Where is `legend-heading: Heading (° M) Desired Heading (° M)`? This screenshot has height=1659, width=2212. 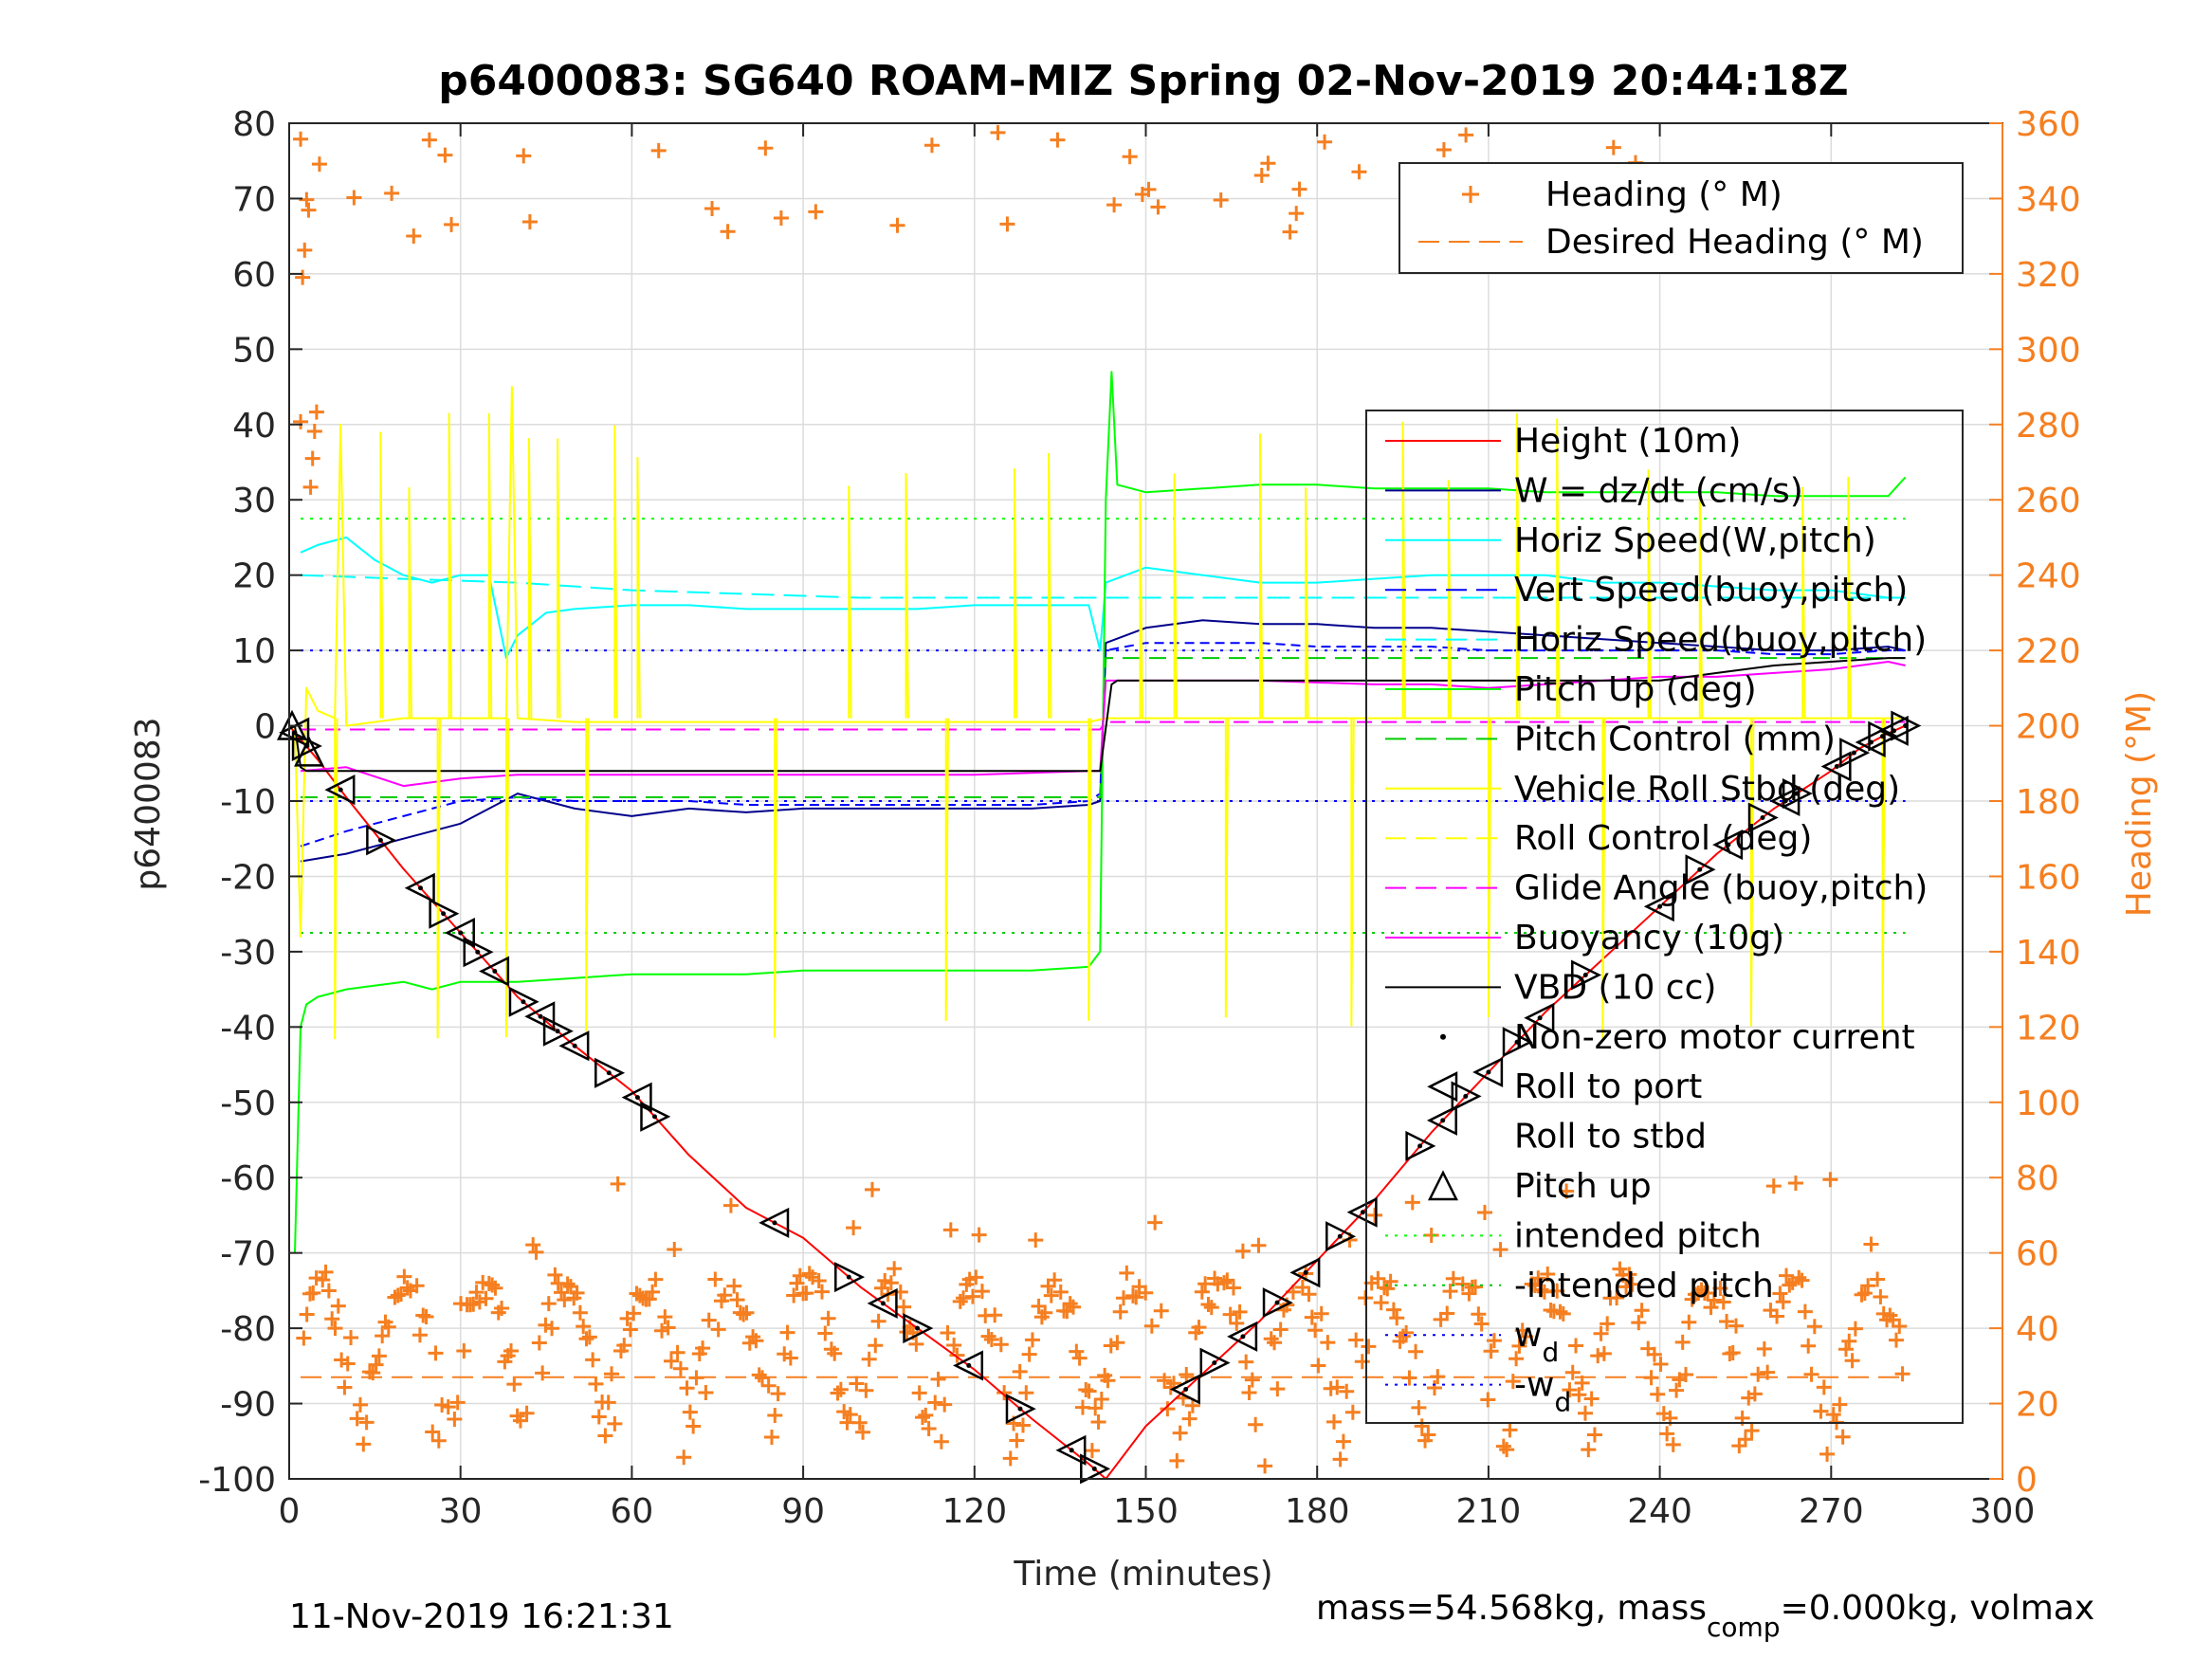 legend-heading: Heading (° M) Desired Heading (° M) is located at coordinates (1681, 218).